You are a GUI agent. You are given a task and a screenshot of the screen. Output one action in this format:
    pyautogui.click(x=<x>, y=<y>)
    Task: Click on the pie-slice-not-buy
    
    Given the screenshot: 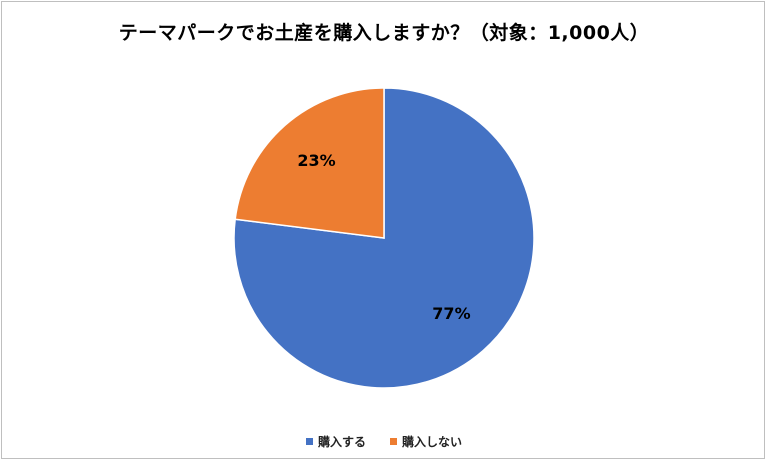 What is the action you would take?
    pyautogui.click(x=309, y=163)
    